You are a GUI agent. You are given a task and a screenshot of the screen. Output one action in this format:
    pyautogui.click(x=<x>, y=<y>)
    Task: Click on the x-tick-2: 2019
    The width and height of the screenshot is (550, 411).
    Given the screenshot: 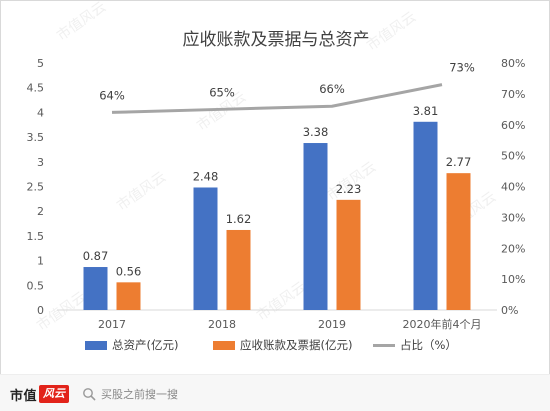 What is the action you would take?
    pyautogui.click(x=332, y=324)
    